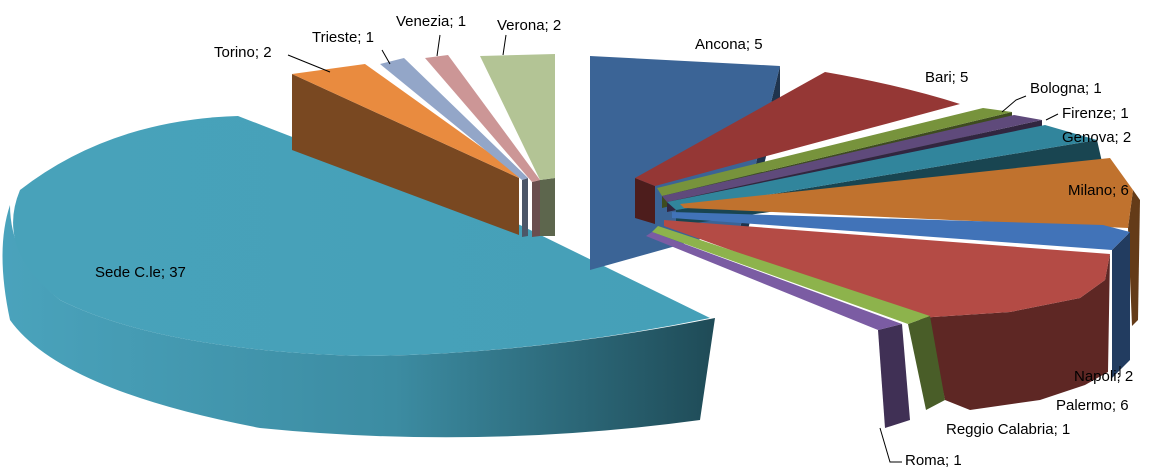 This screenshot has width=1150, height=467. I want to click on slice-top-verona, so click(517, 117).